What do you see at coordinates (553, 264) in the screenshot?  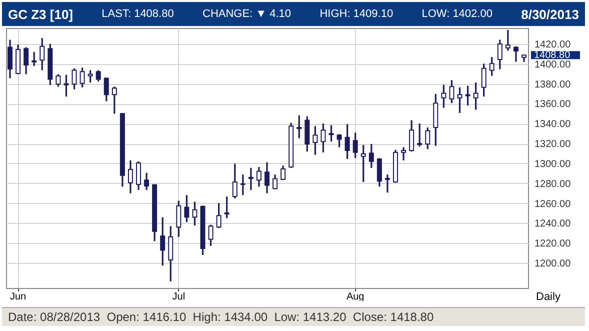 I see `y-tick-label: 1200.00` at bounding box center [553, 264].